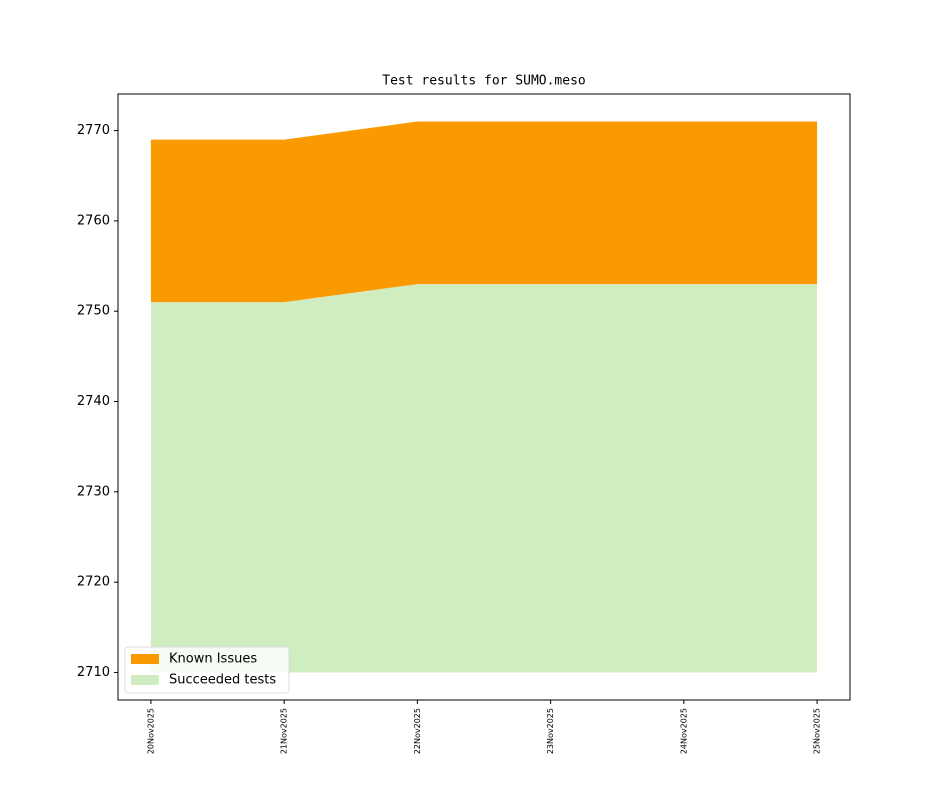  I want to click on x-tick-label: 20Nov2025, so click(150, 731).